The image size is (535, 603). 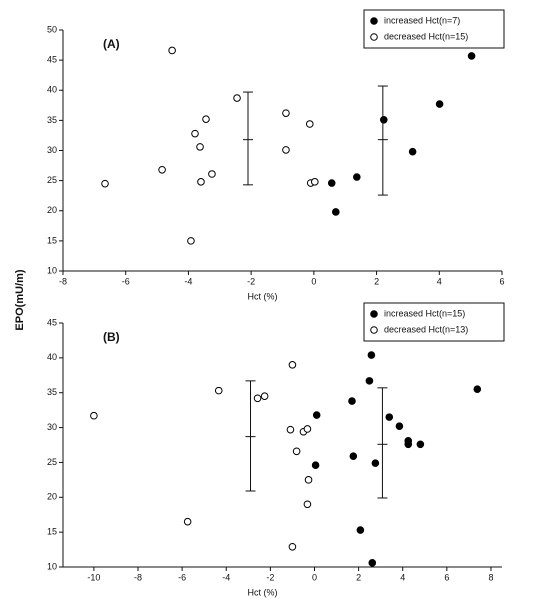 What do you see at coordinates (426, 36) in the screenshot?
I see `legend-label: decreased Hct(n=15)` at bounding box center [426, 36].